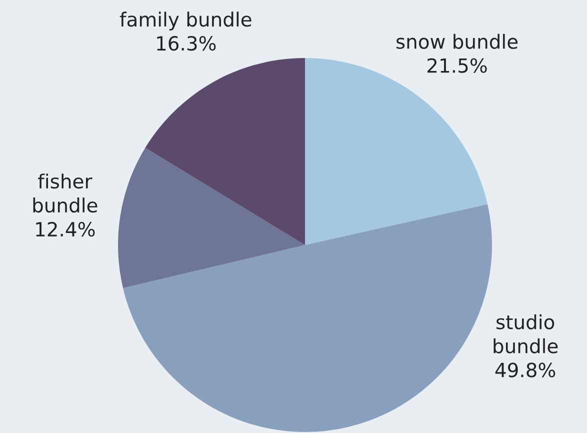  I want to click on slice-label: studio bundle, so click(526, 334).